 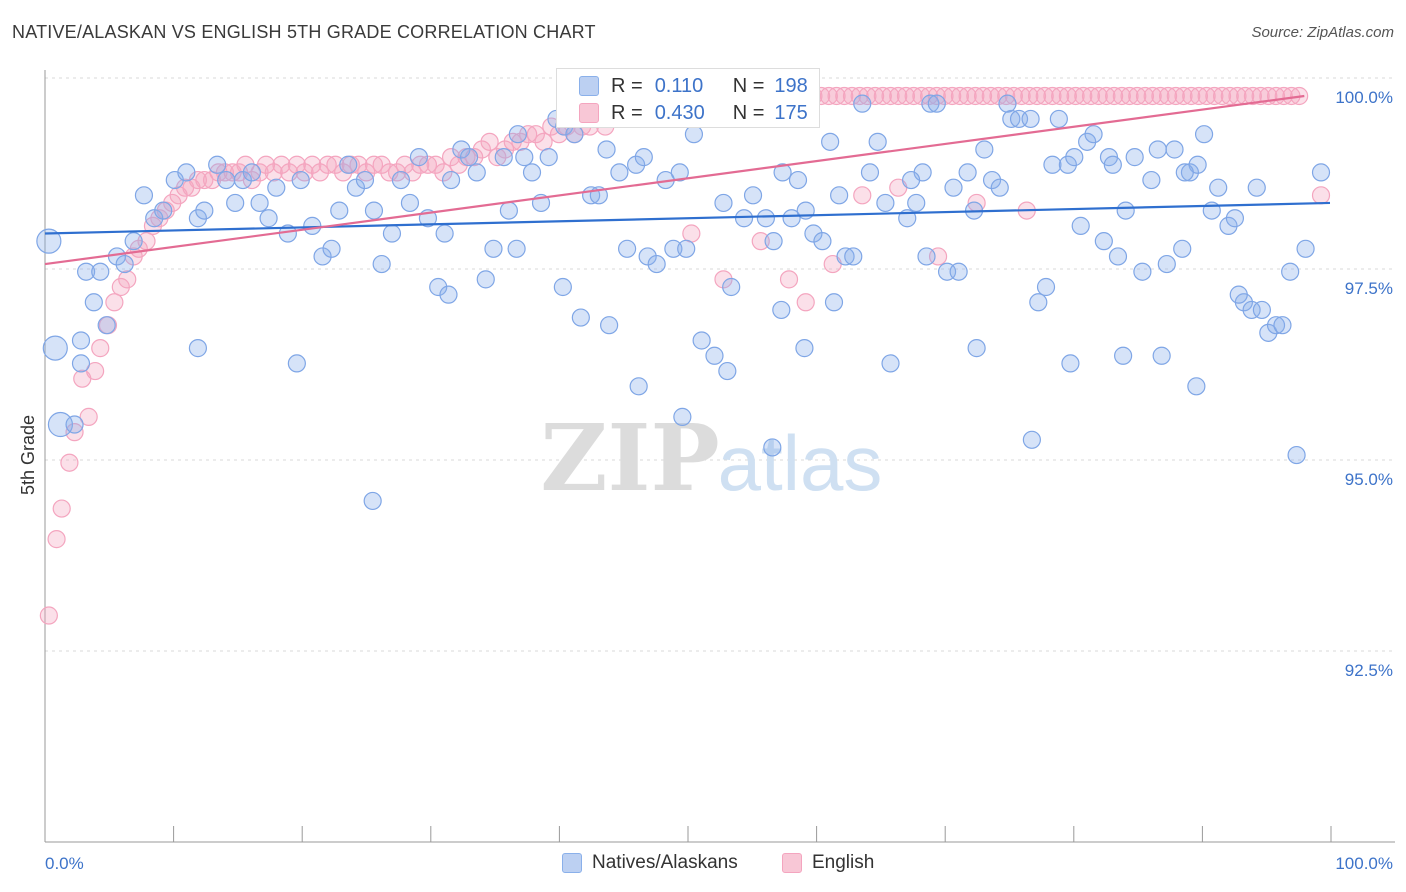 What do you see at coordinates (1364, 863) in the screenshot?
I see `x-tick-label: 100.0%` at bounding box center [1364, 863].